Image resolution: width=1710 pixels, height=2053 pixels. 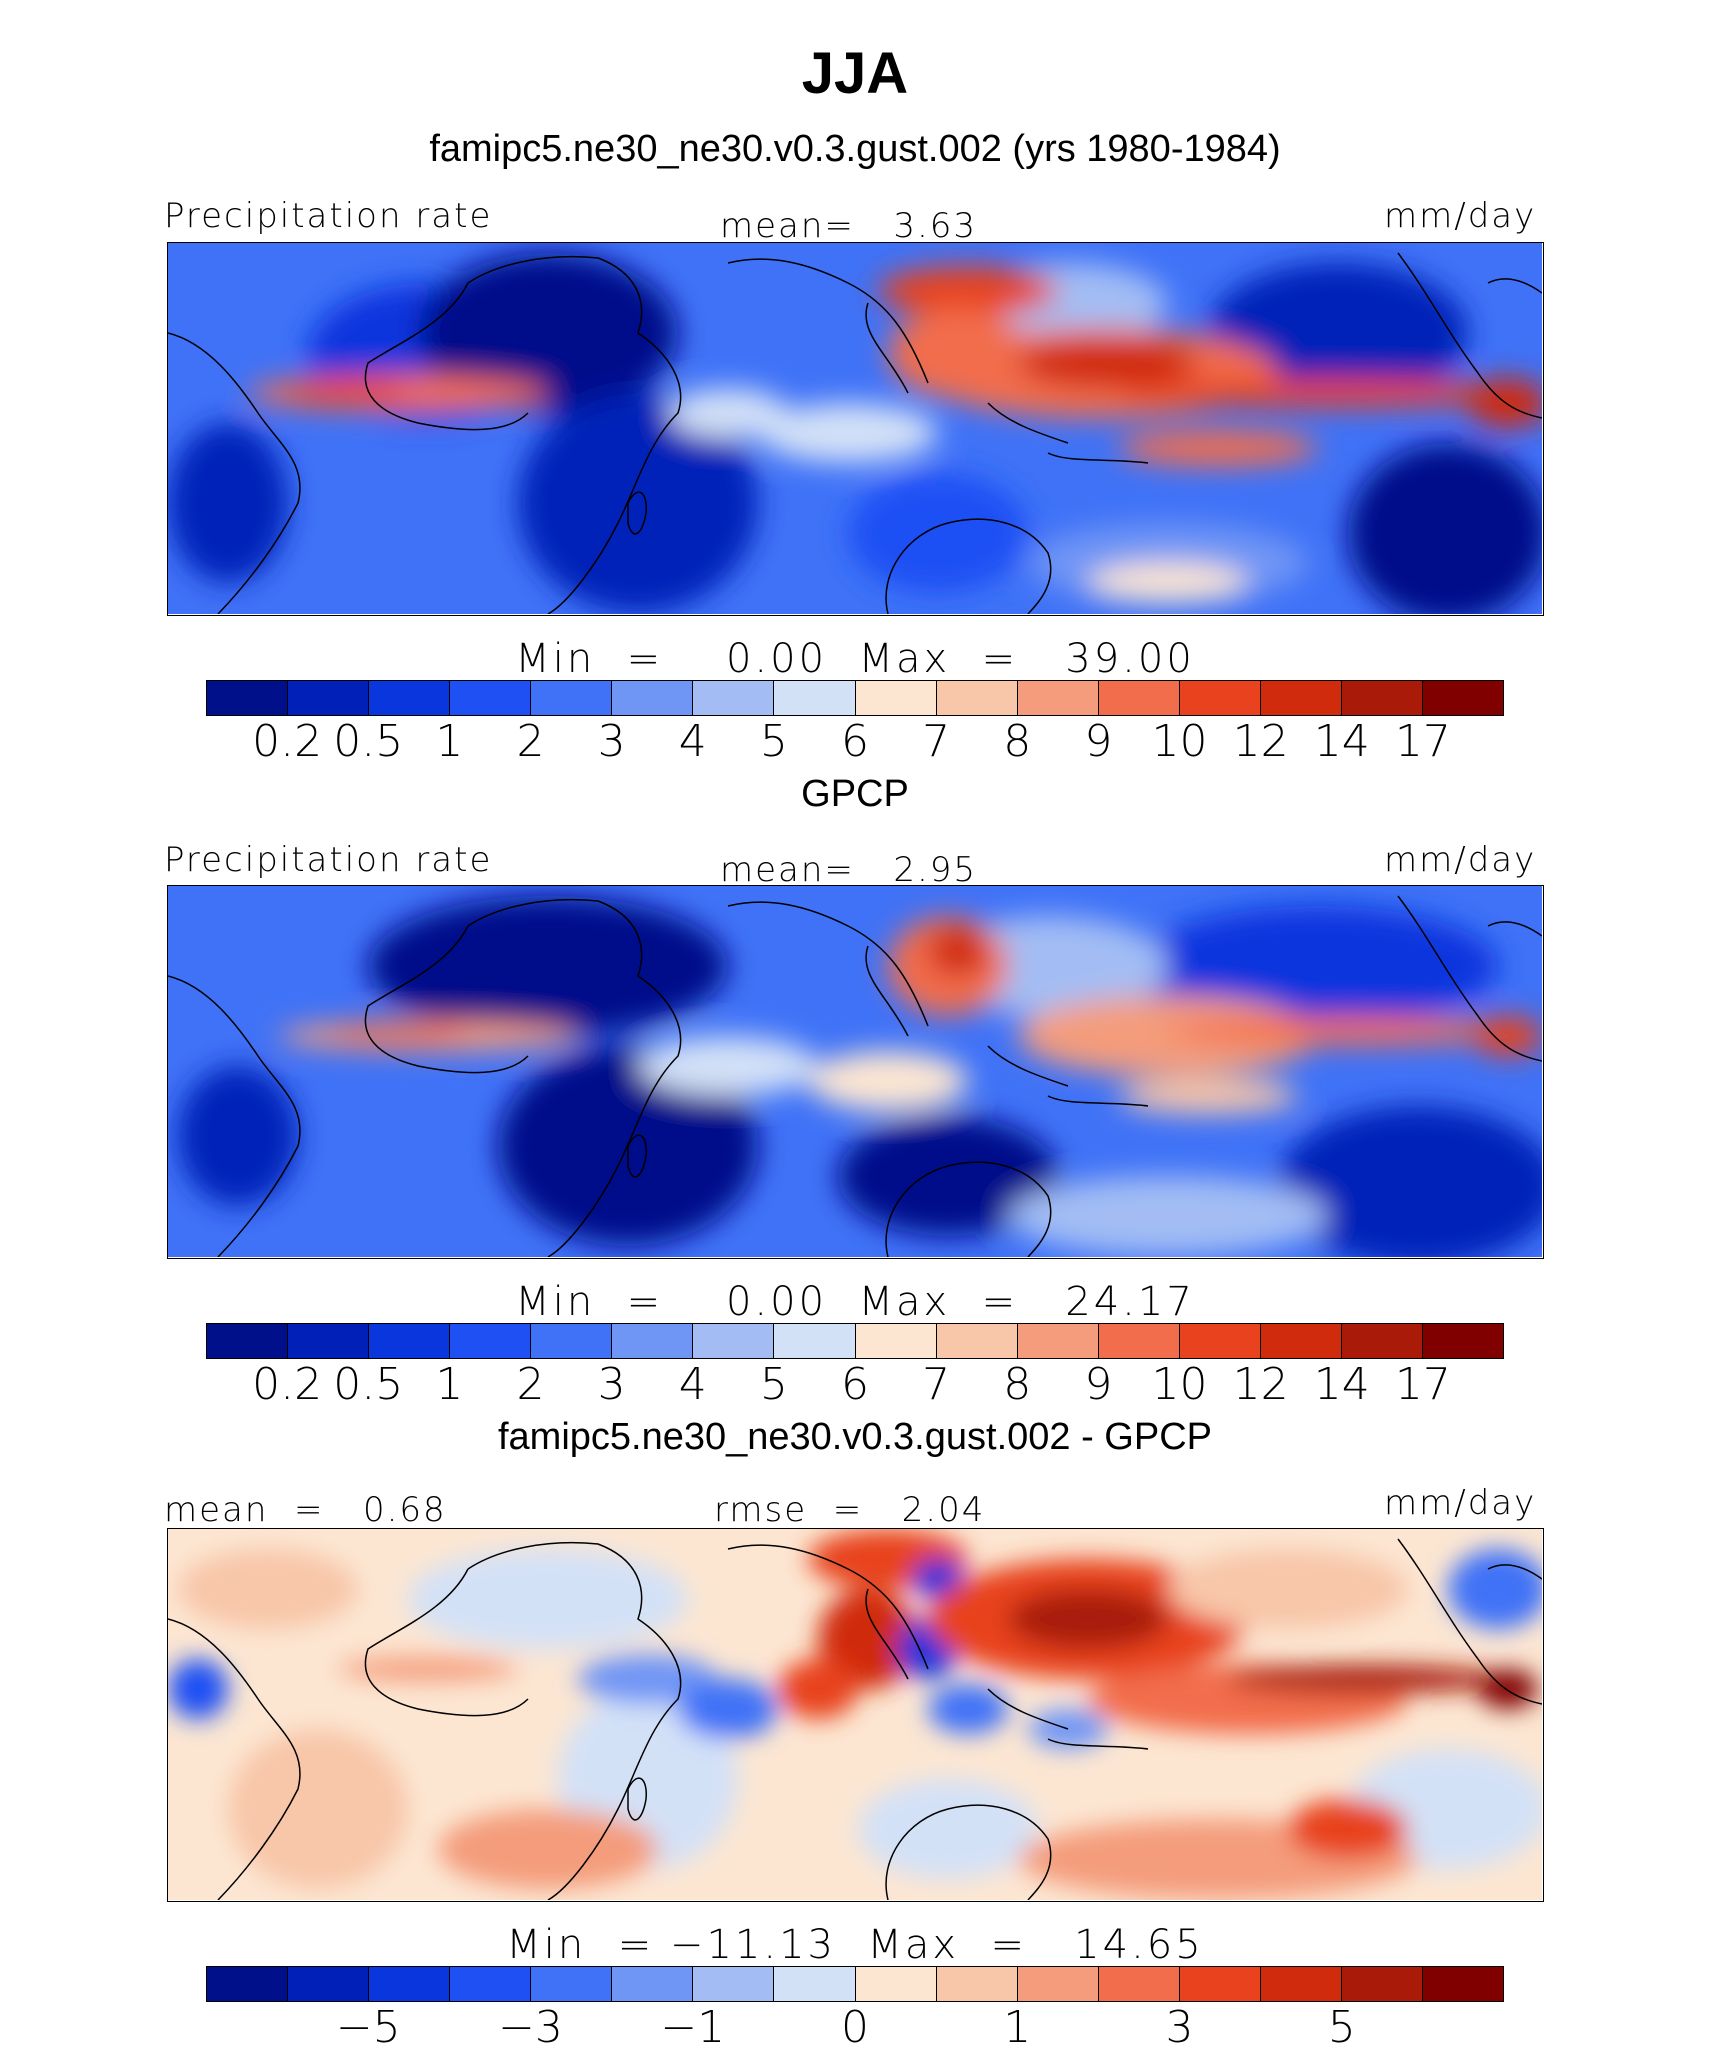 I want to click on colorbar-tick-label: −3, so click(x=530, y=2027).